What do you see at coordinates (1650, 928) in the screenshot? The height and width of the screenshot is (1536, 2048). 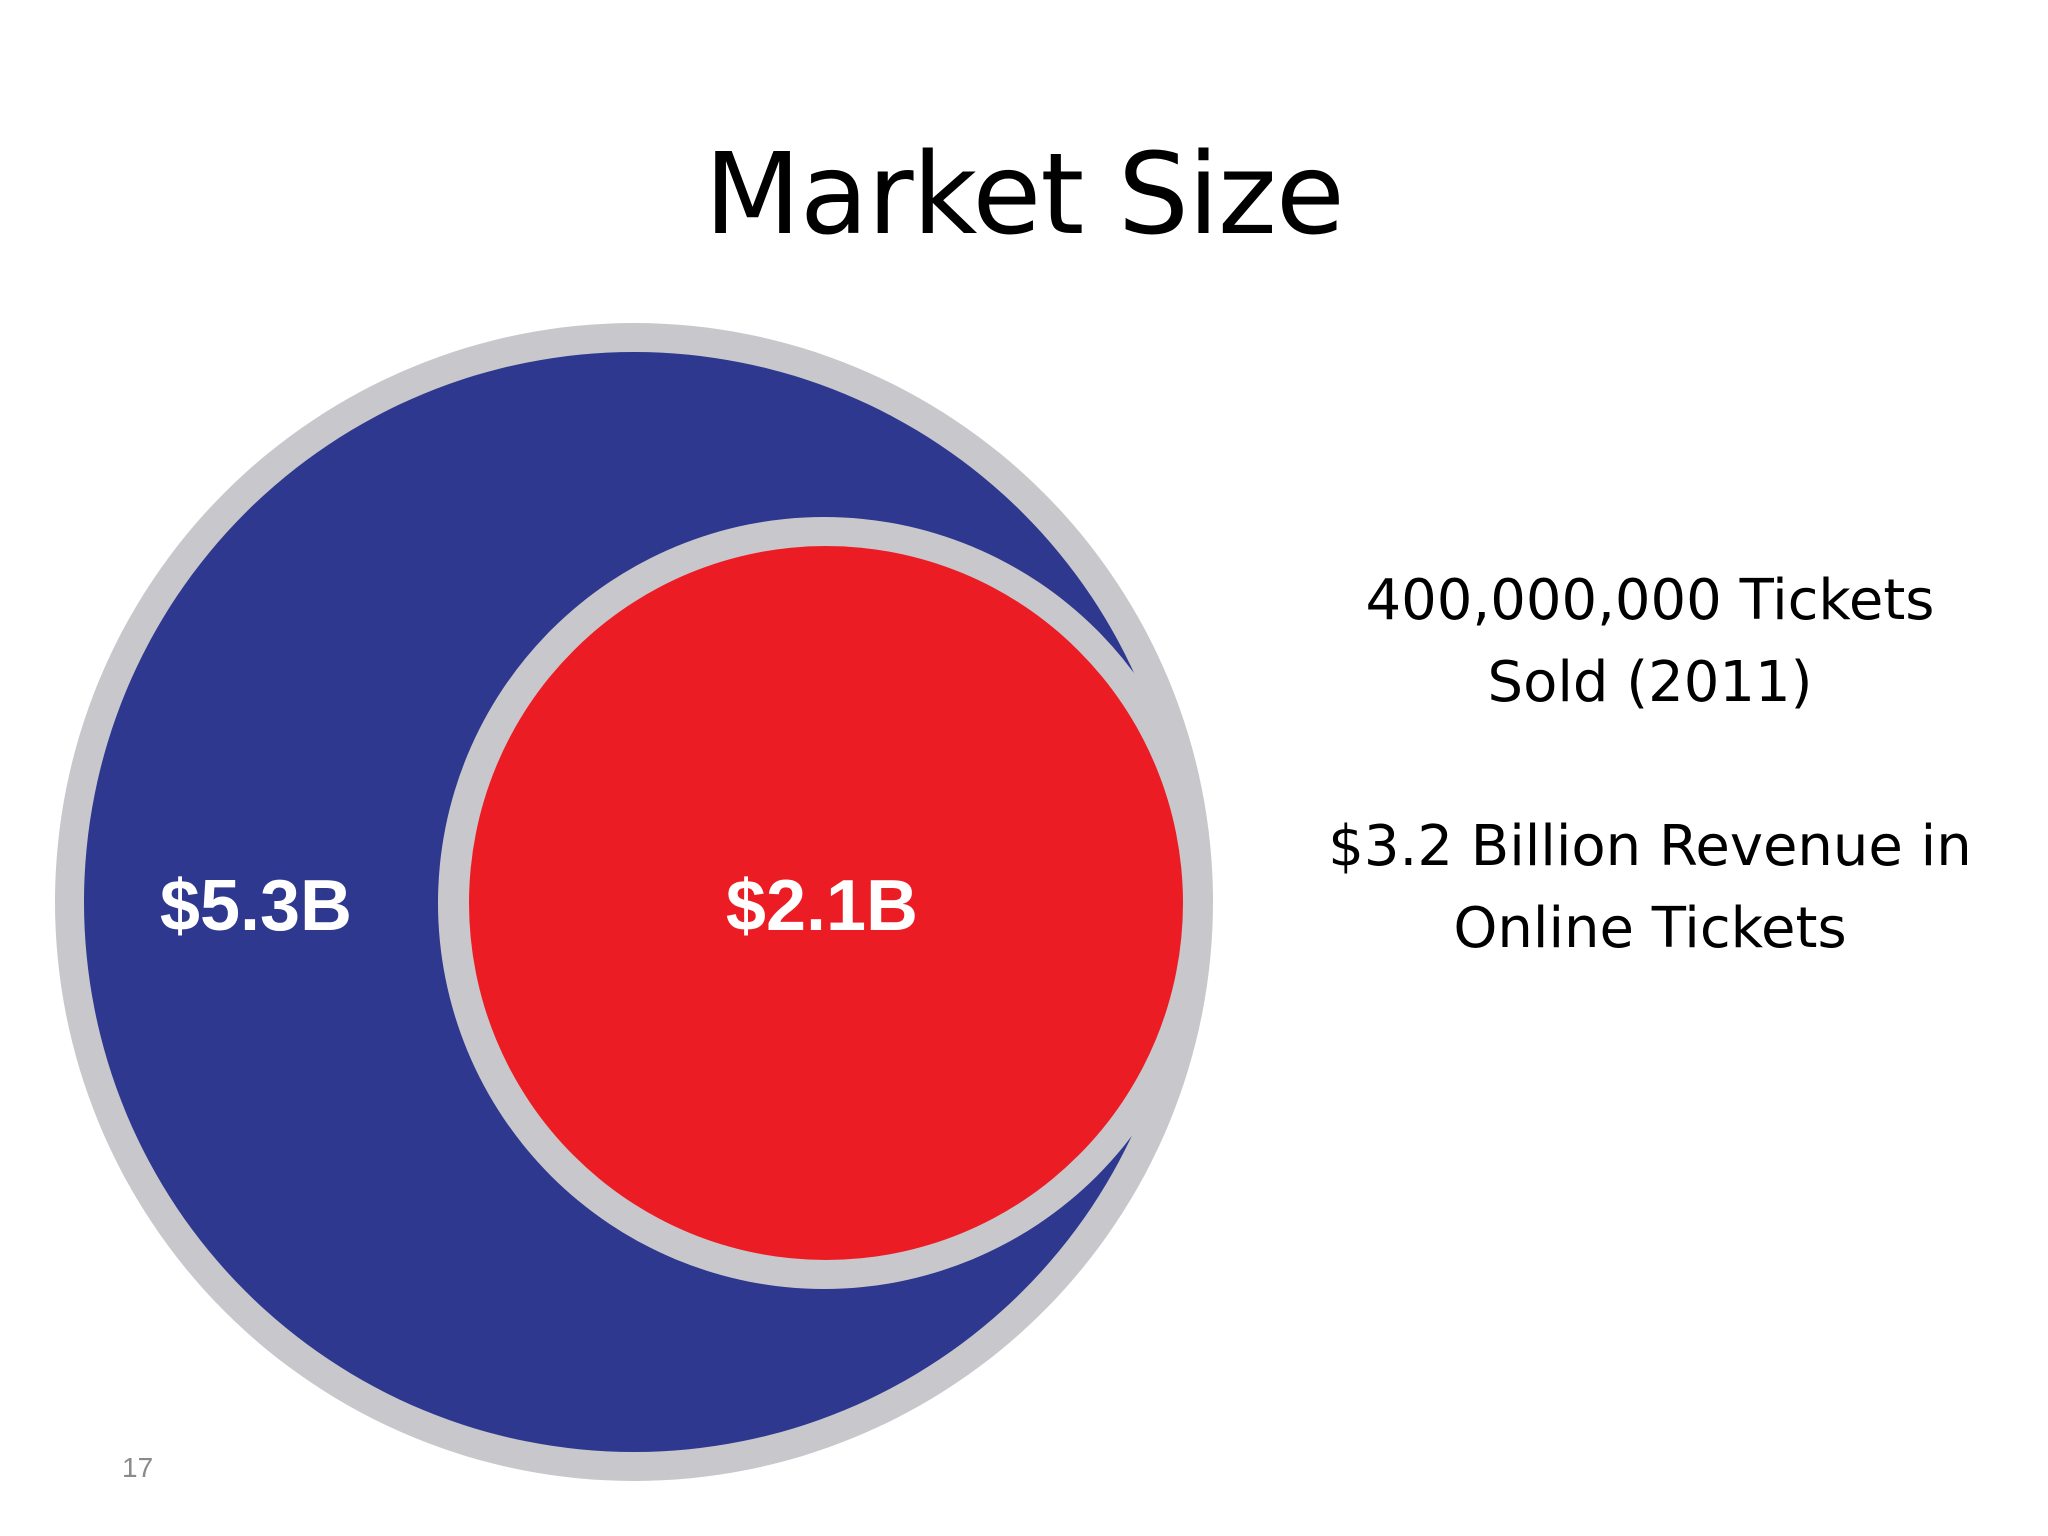 I see `revenue-stat-line-2: Online Tickets` at bounding box center [1650, 928].